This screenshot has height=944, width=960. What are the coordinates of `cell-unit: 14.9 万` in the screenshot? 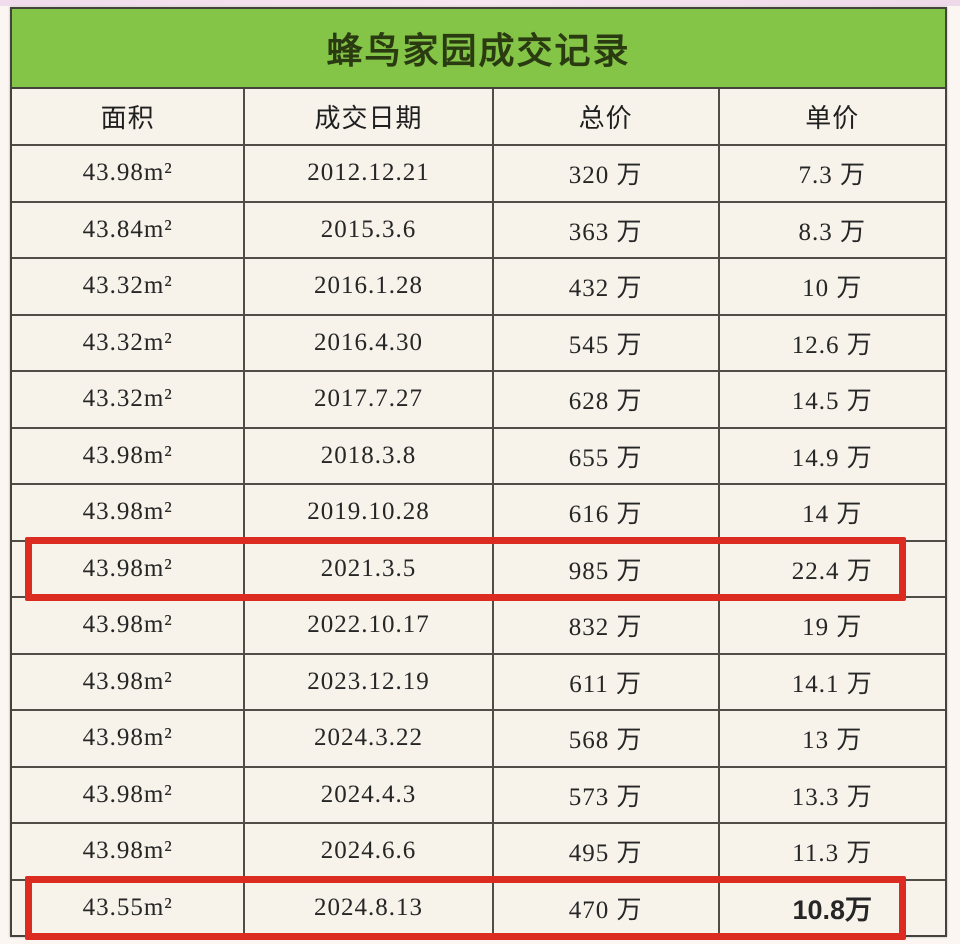 It's located at (832, 458).